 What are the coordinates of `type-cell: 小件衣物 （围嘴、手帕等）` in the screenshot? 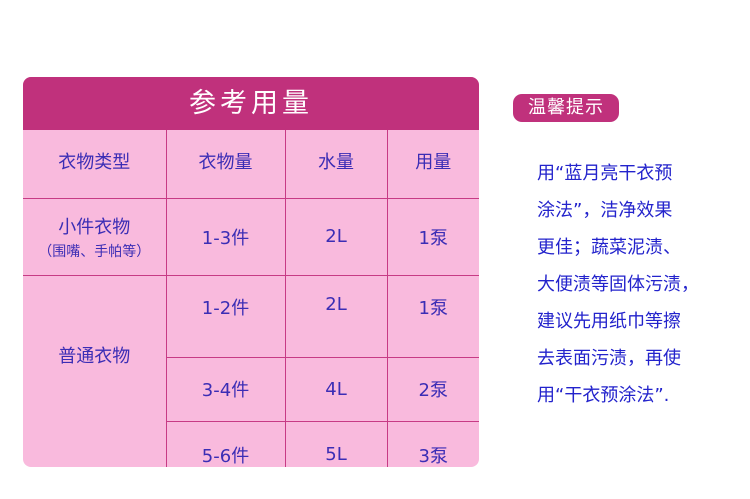 It's located at (95, 236).